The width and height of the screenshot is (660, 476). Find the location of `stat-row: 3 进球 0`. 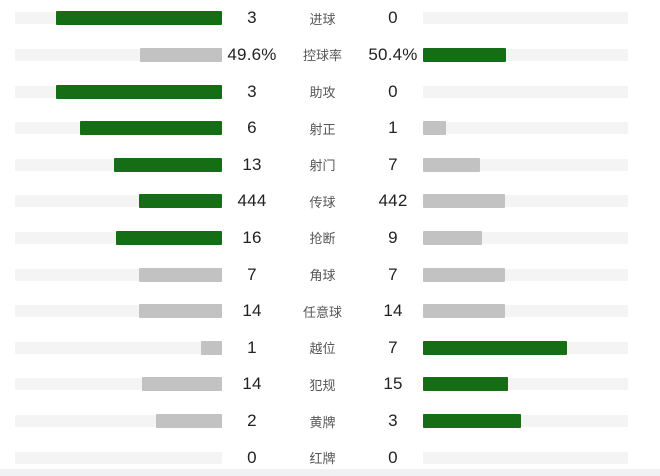

stat-row: 3 进球 0 is located at coordinates (330, 18).